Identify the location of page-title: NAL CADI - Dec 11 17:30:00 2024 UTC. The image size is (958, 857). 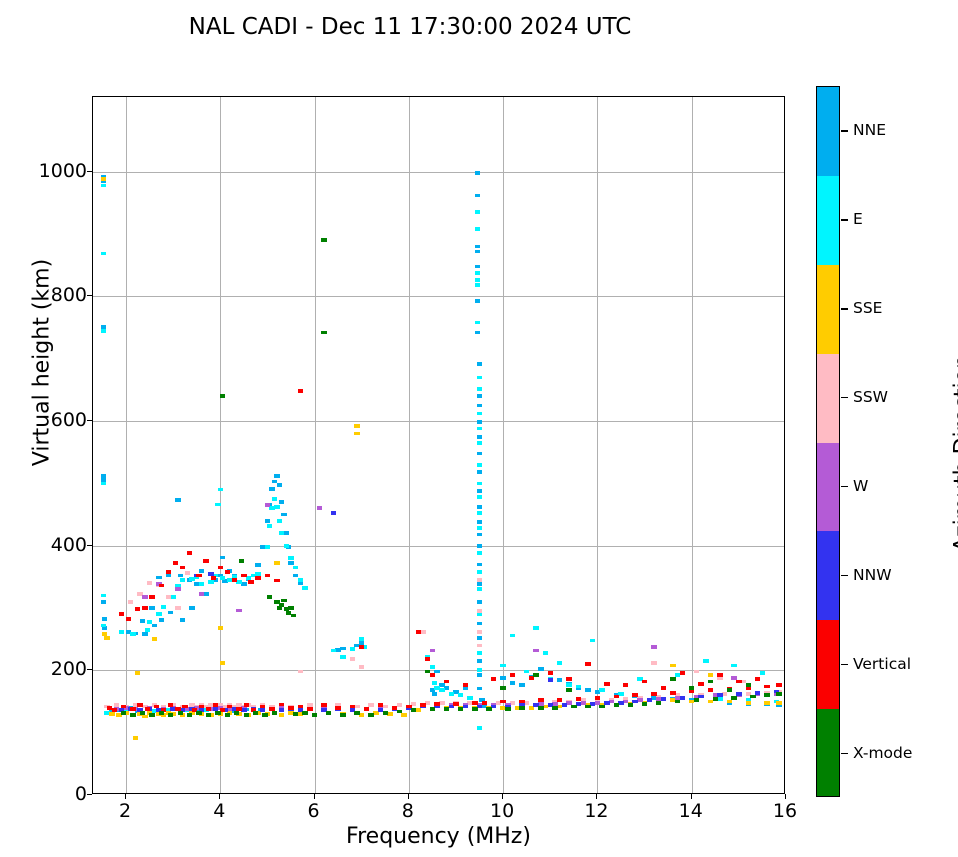
(410, 27).